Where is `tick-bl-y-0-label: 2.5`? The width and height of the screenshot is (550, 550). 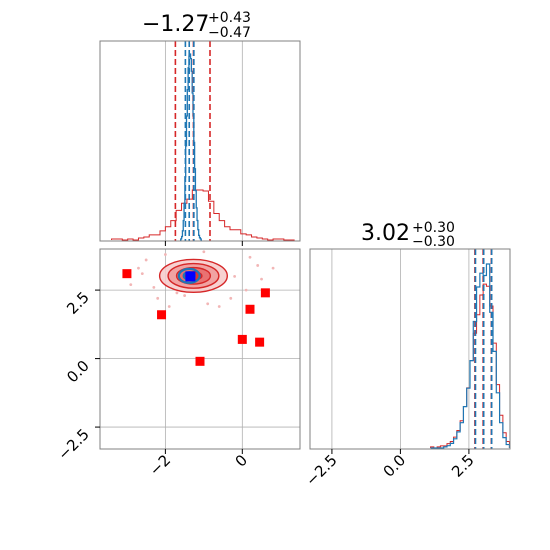 tick-bl-y-0-label: 2.5 is located at coordinates (78, 303).